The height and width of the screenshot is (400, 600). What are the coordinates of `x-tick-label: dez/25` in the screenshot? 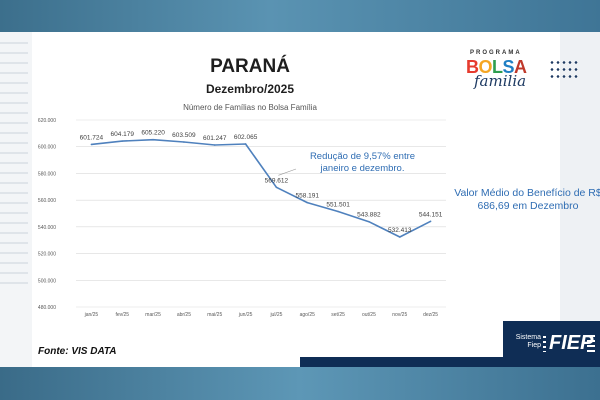 It's located at (430, 315).